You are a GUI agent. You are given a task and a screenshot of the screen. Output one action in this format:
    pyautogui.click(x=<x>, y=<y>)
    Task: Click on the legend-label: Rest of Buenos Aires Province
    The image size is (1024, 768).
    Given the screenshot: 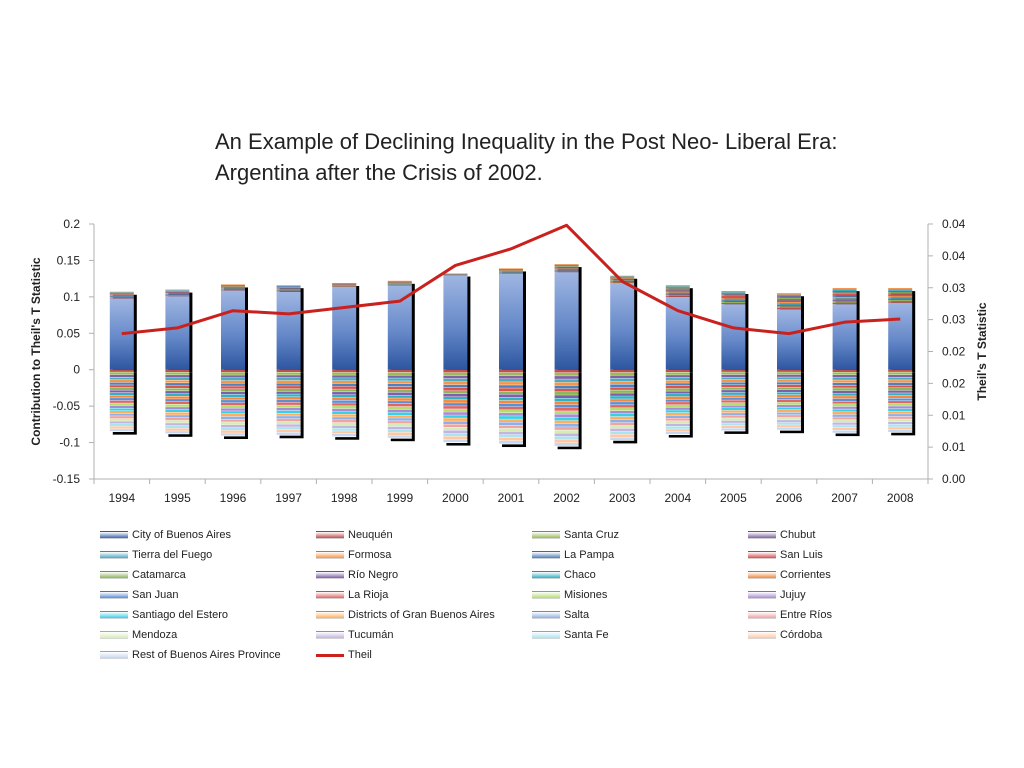 What is the action you would take?
    pyautogui.click(x=206, y=655)
    